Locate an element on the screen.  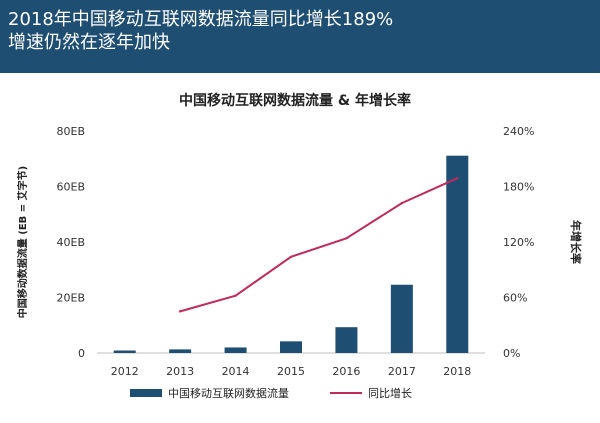
bar-2013 is located at coordinates (180, 351).